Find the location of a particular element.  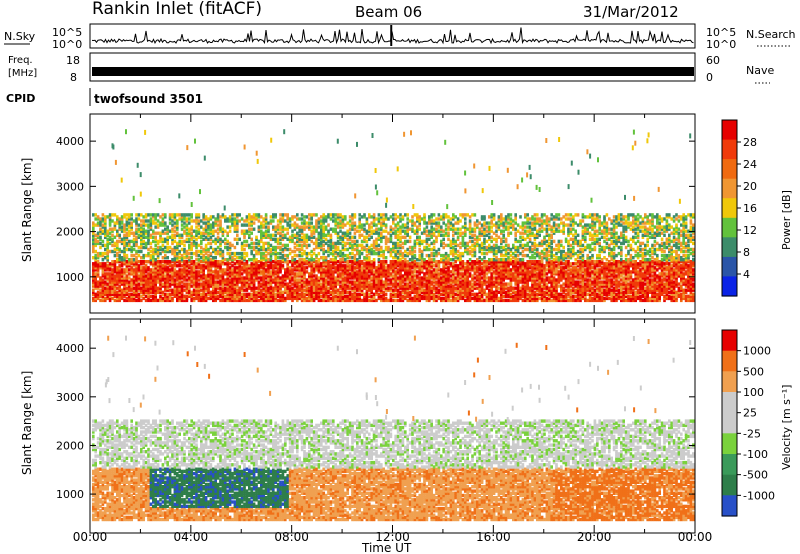

power-cell-2066 is located at coordinates (259, 229).